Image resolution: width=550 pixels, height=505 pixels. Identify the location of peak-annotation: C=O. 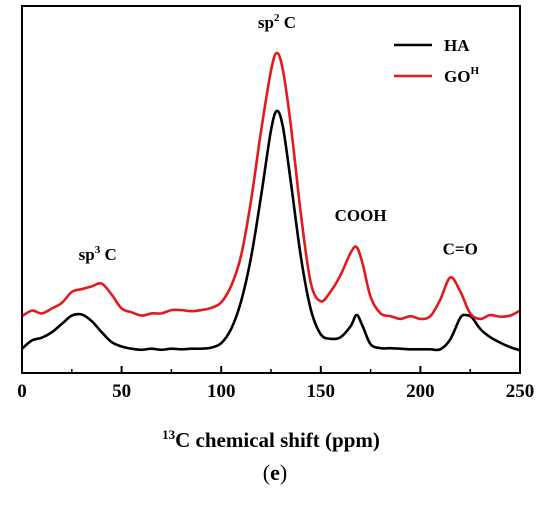
(460, 248).